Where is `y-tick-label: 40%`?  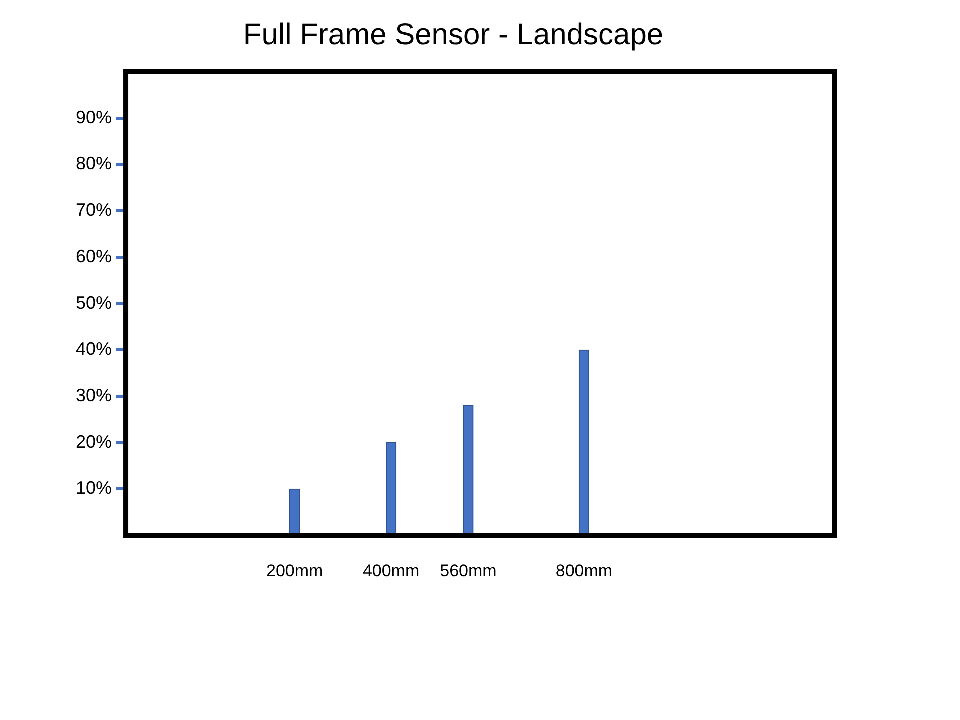
y-tick-label: 40% is located at coordinates (94, 349).